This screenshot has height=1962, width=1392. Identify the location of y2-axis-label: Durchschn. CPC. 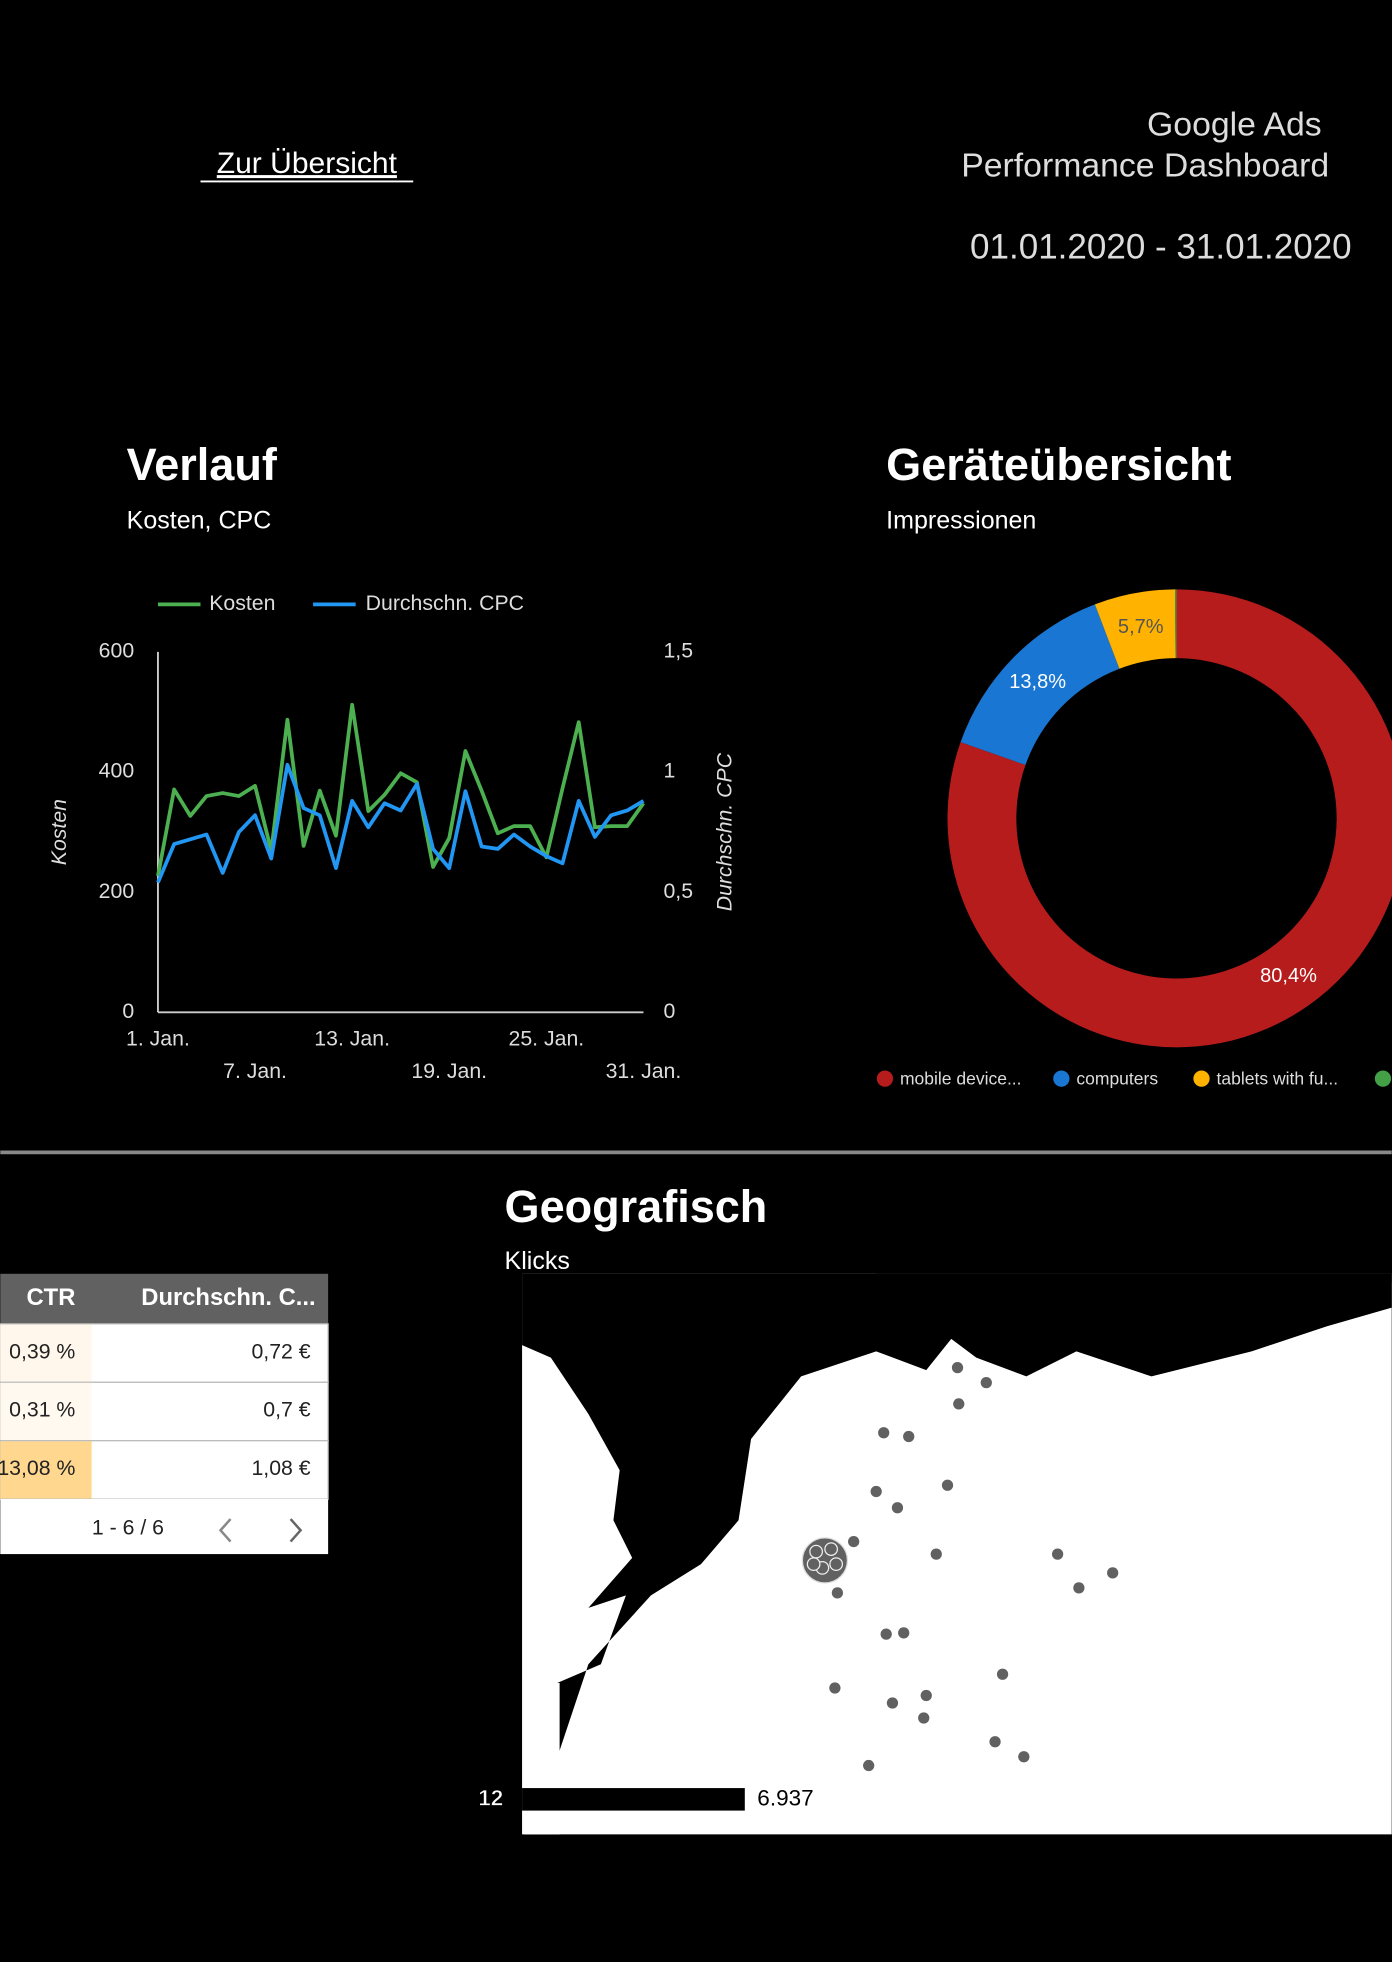
(725, 831).